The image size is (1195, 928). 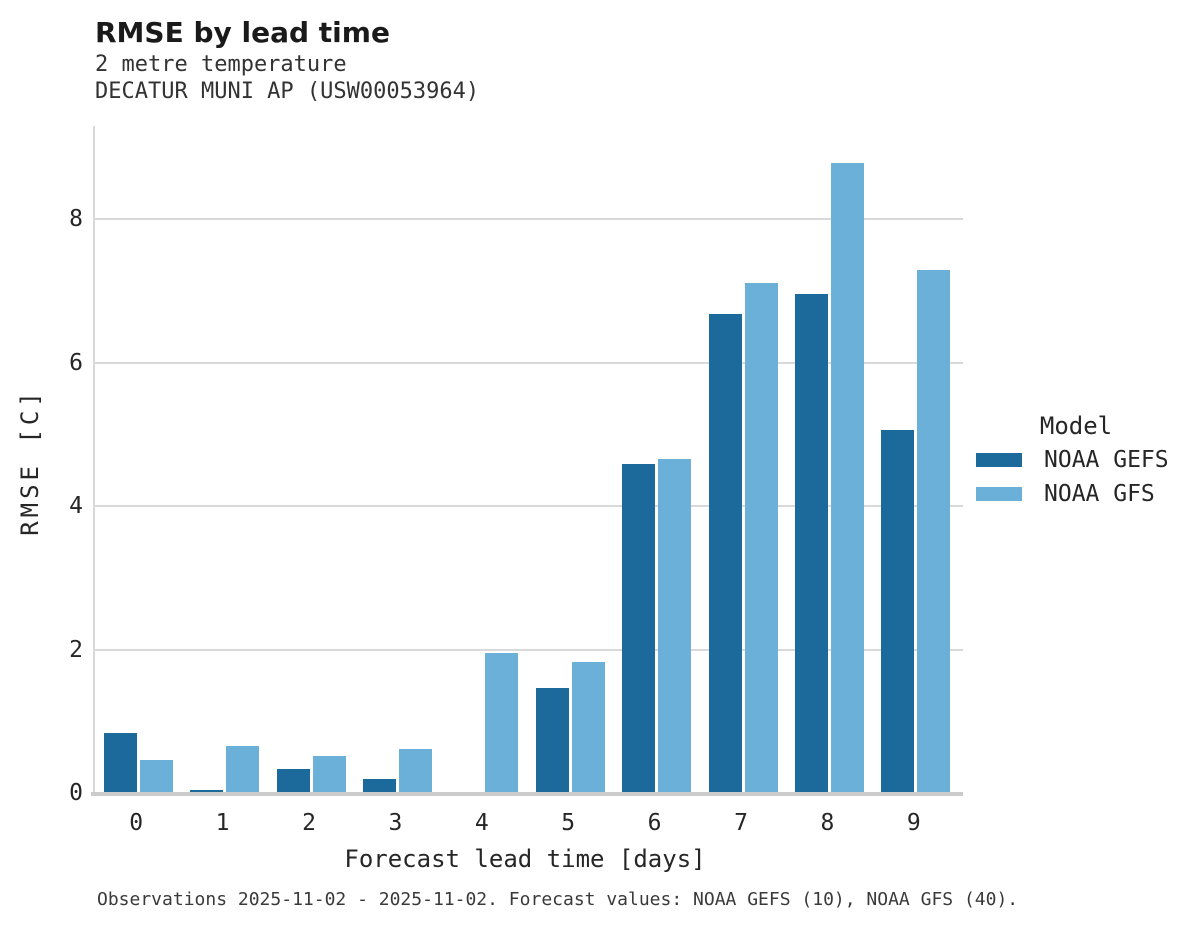 I want to click on legend: Model NOAA GEFS NOAA GFS, so click(x=1076, y=460).